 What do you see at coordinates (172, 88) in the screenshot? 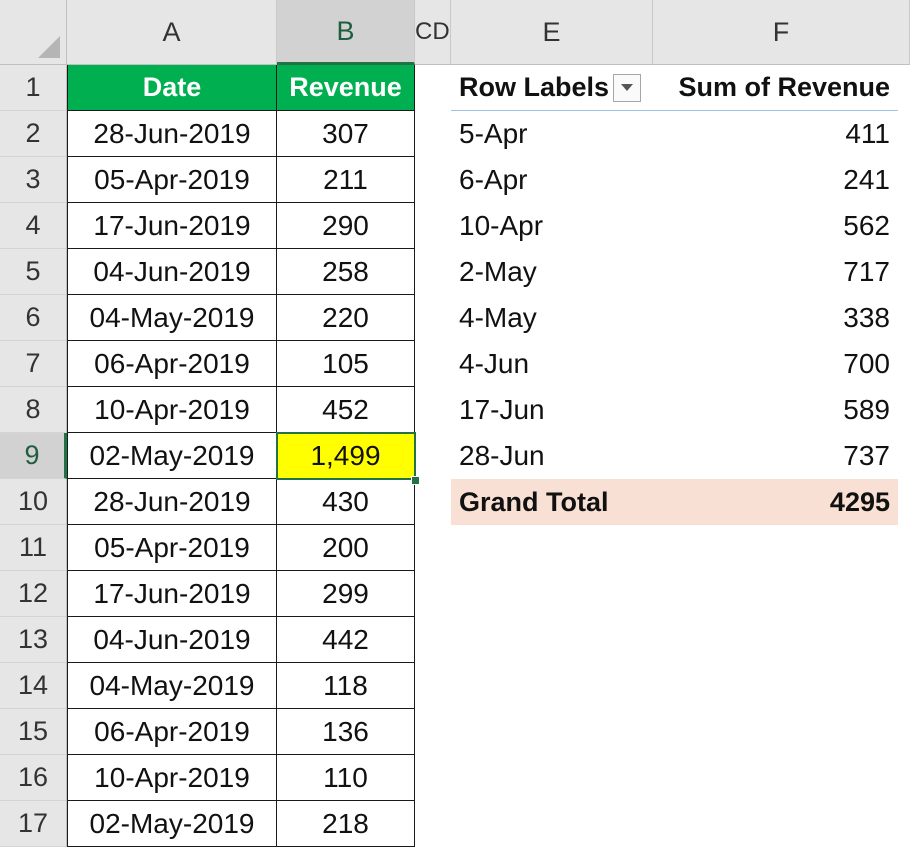
I see `table-header-date: Date` at bounding box center [172, 88].